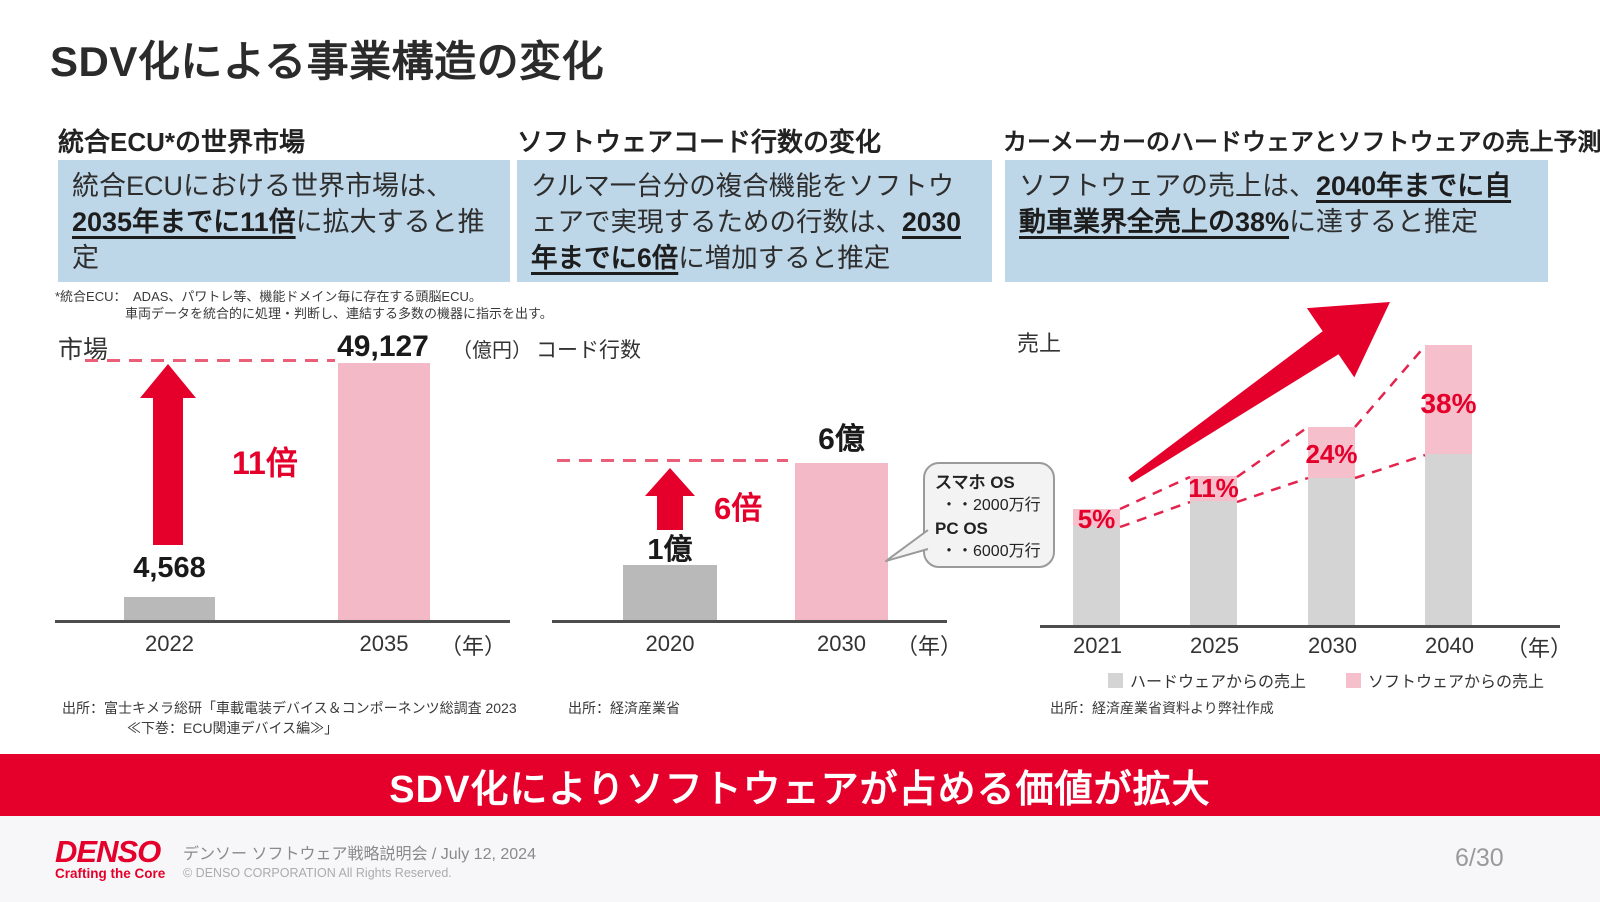 The width and height of the screenshot is (1600, 902). Describe the element at coordinates (670, 643) in the screenshot. I see `chart2-xlabel-2020: 2020` at that location.